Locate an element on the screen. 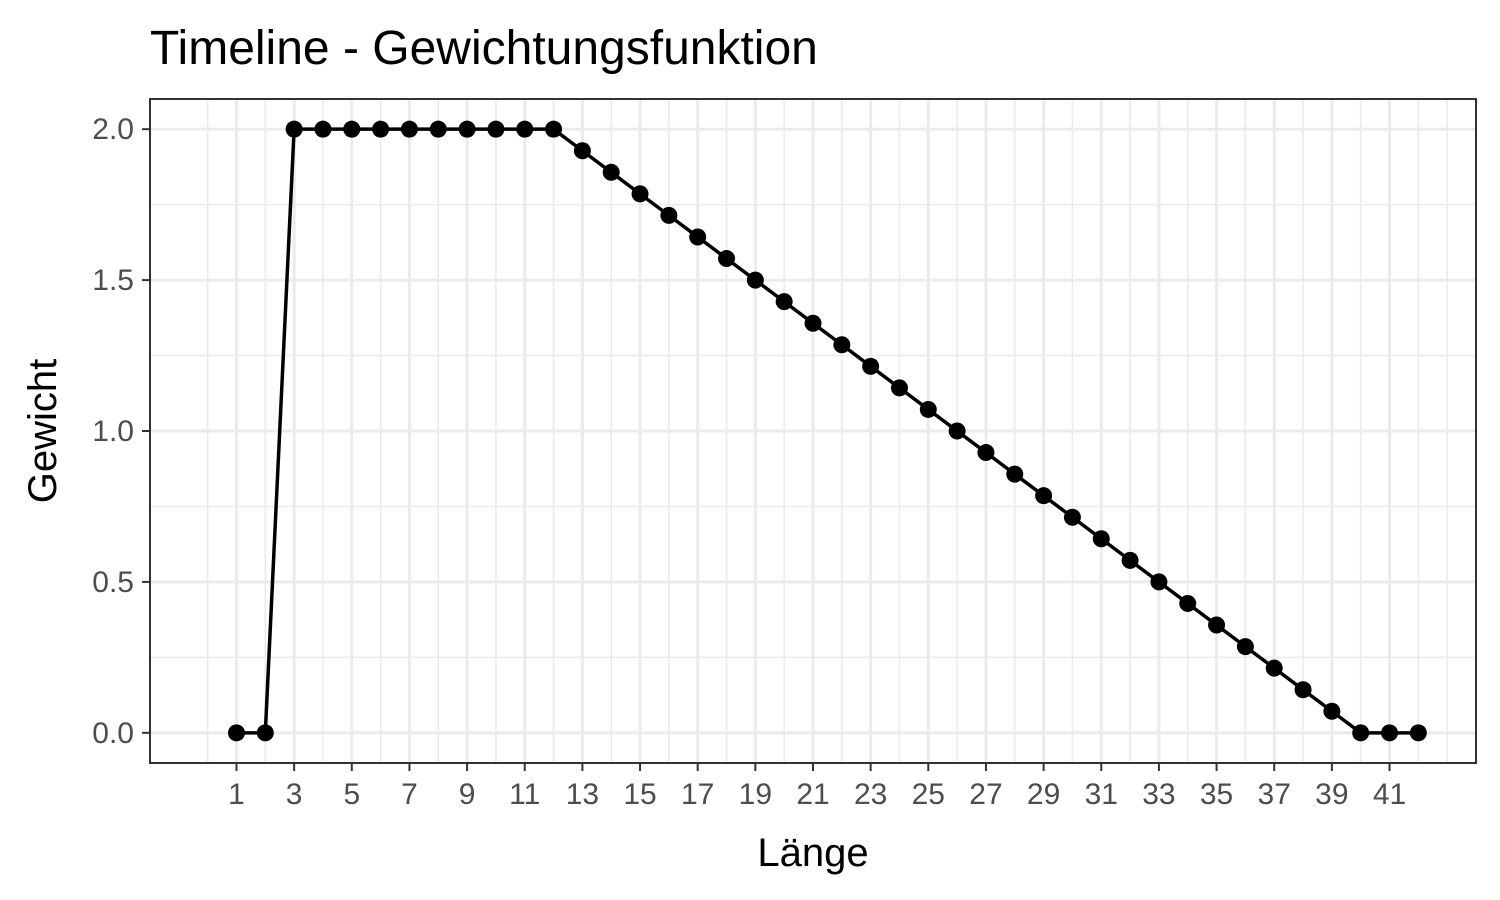 Image resolution: width=1500 pixels, height=900 pixels. x-tick-label: 11 is located at coordinates (524, 794).